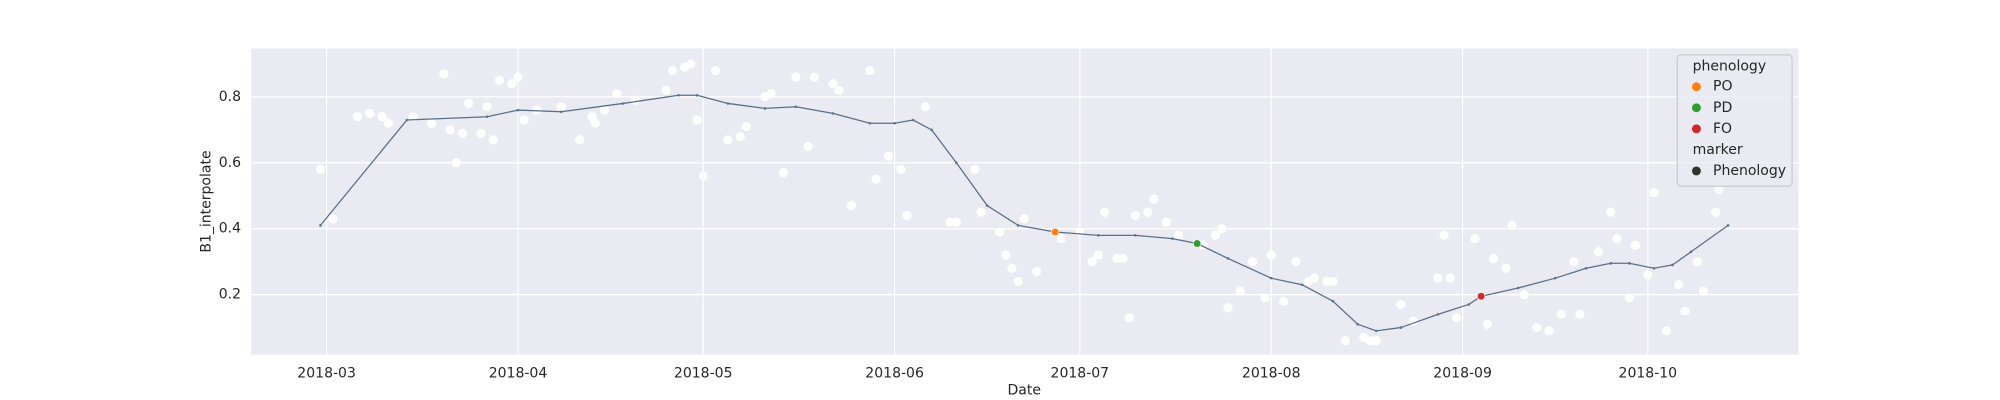 The image size is (2000, 400). What do you see at coordinates (1024, 390) in the screenshot?
I see `x-axis-label: Date` at bounding box center [1024, 390].